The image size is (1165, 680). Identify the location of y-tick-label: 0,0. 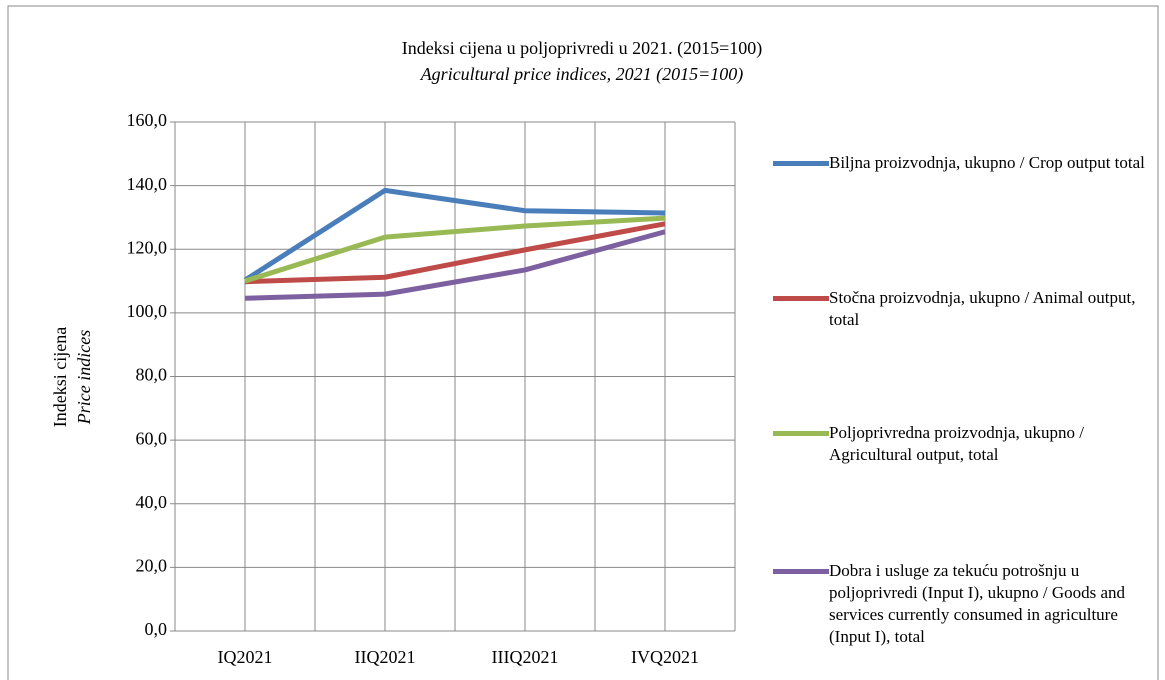
(156, 629).